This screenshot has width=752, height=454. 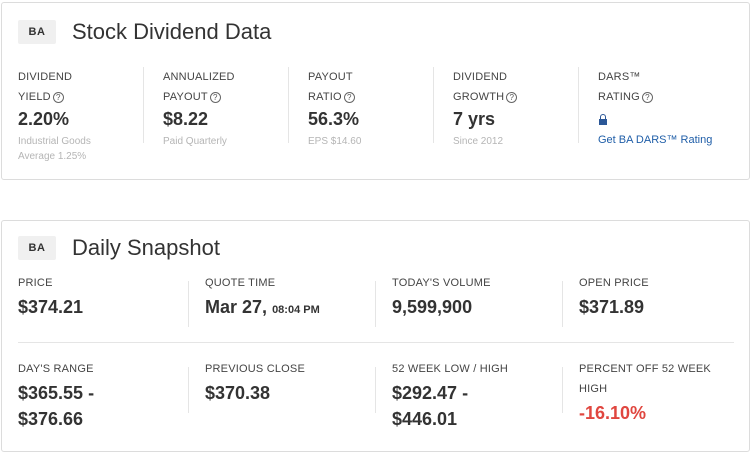 What do you see at coordinates (54, 149) in the screenshot?
I see `dividend-yield-sub: Industrial Goods Average 1.25%` at bounding box center [54, 149].